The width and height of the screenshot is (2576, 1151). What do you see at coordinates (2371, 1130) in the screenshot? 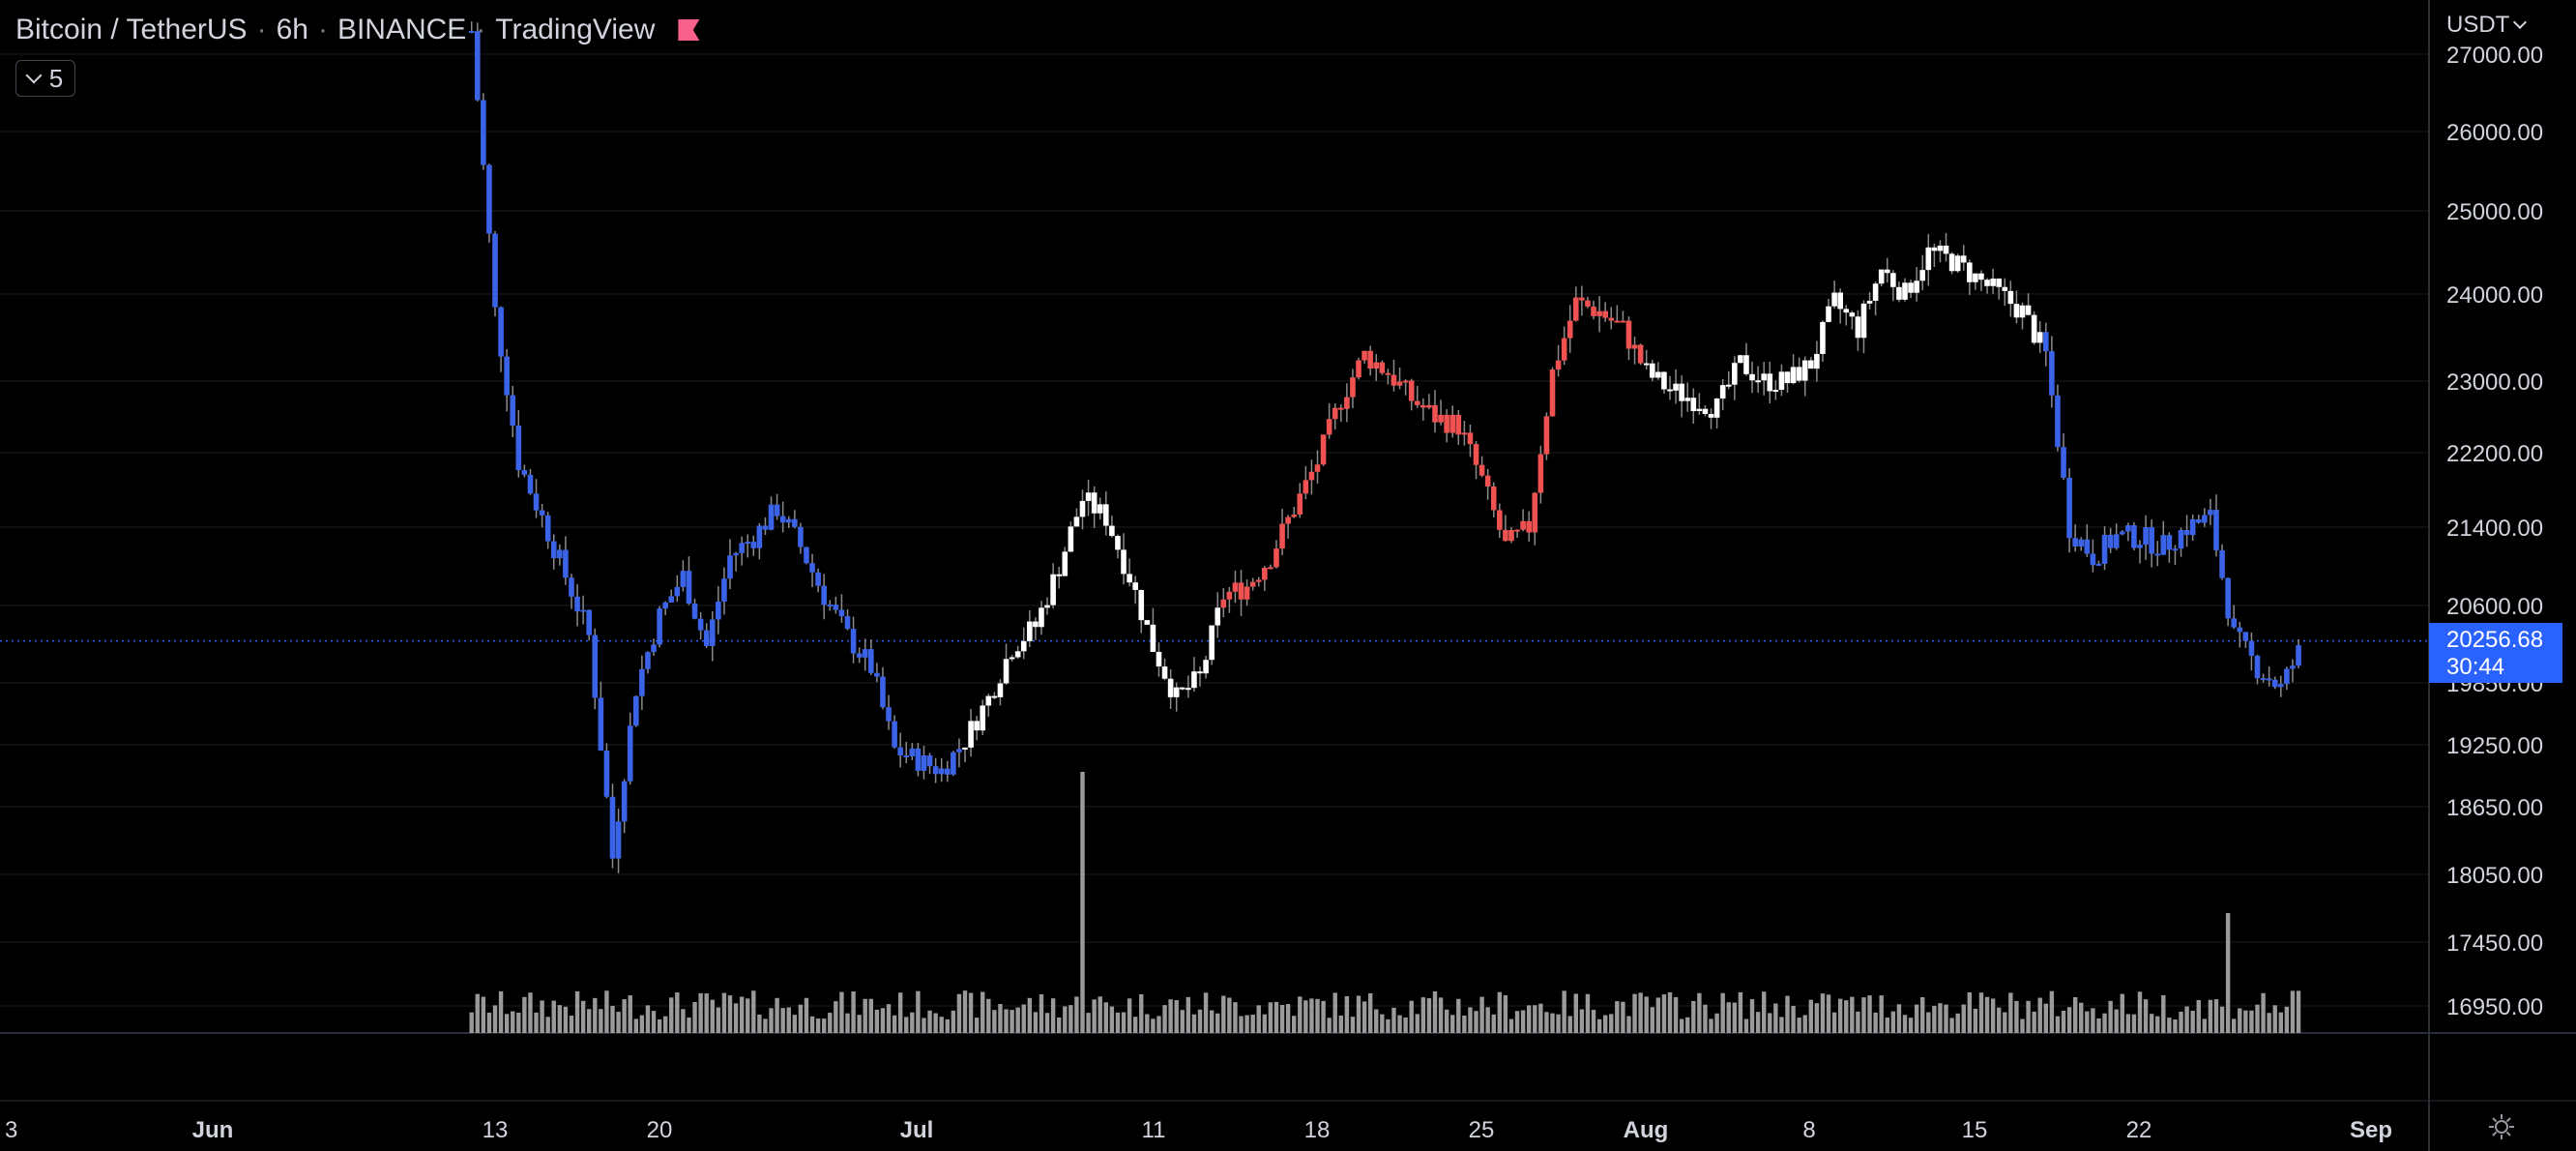
I see `time-tick-label: Sep` at bounding box center [2371, 1130].